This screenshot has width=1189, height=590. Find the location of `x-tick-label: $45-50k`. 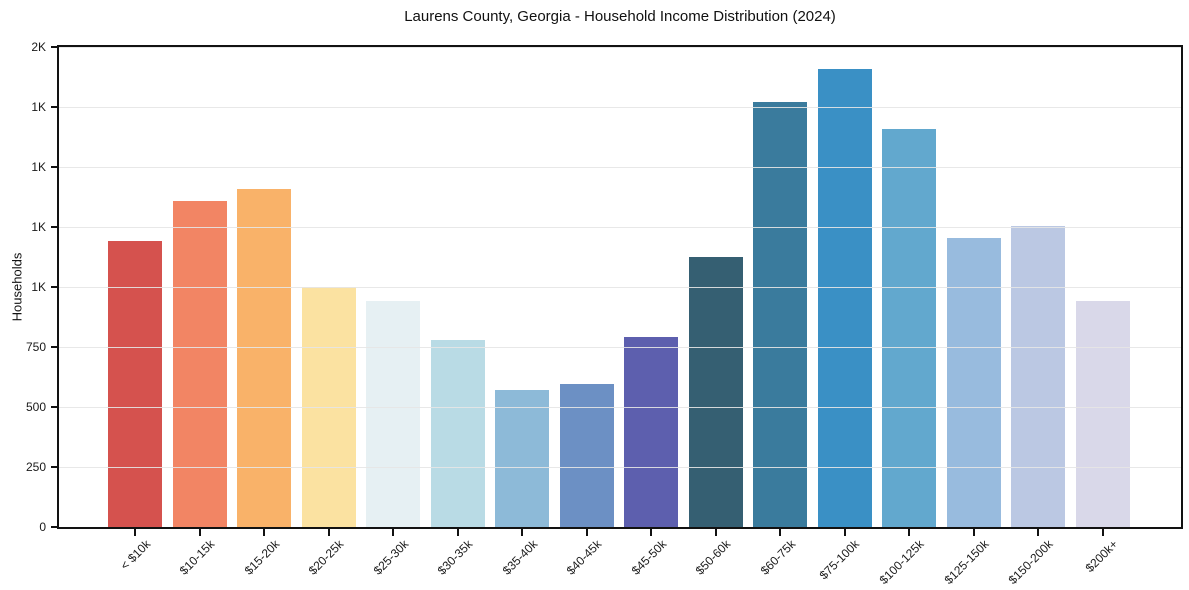

x-tick-label: $45-50k is located at coordinates (648, 557).